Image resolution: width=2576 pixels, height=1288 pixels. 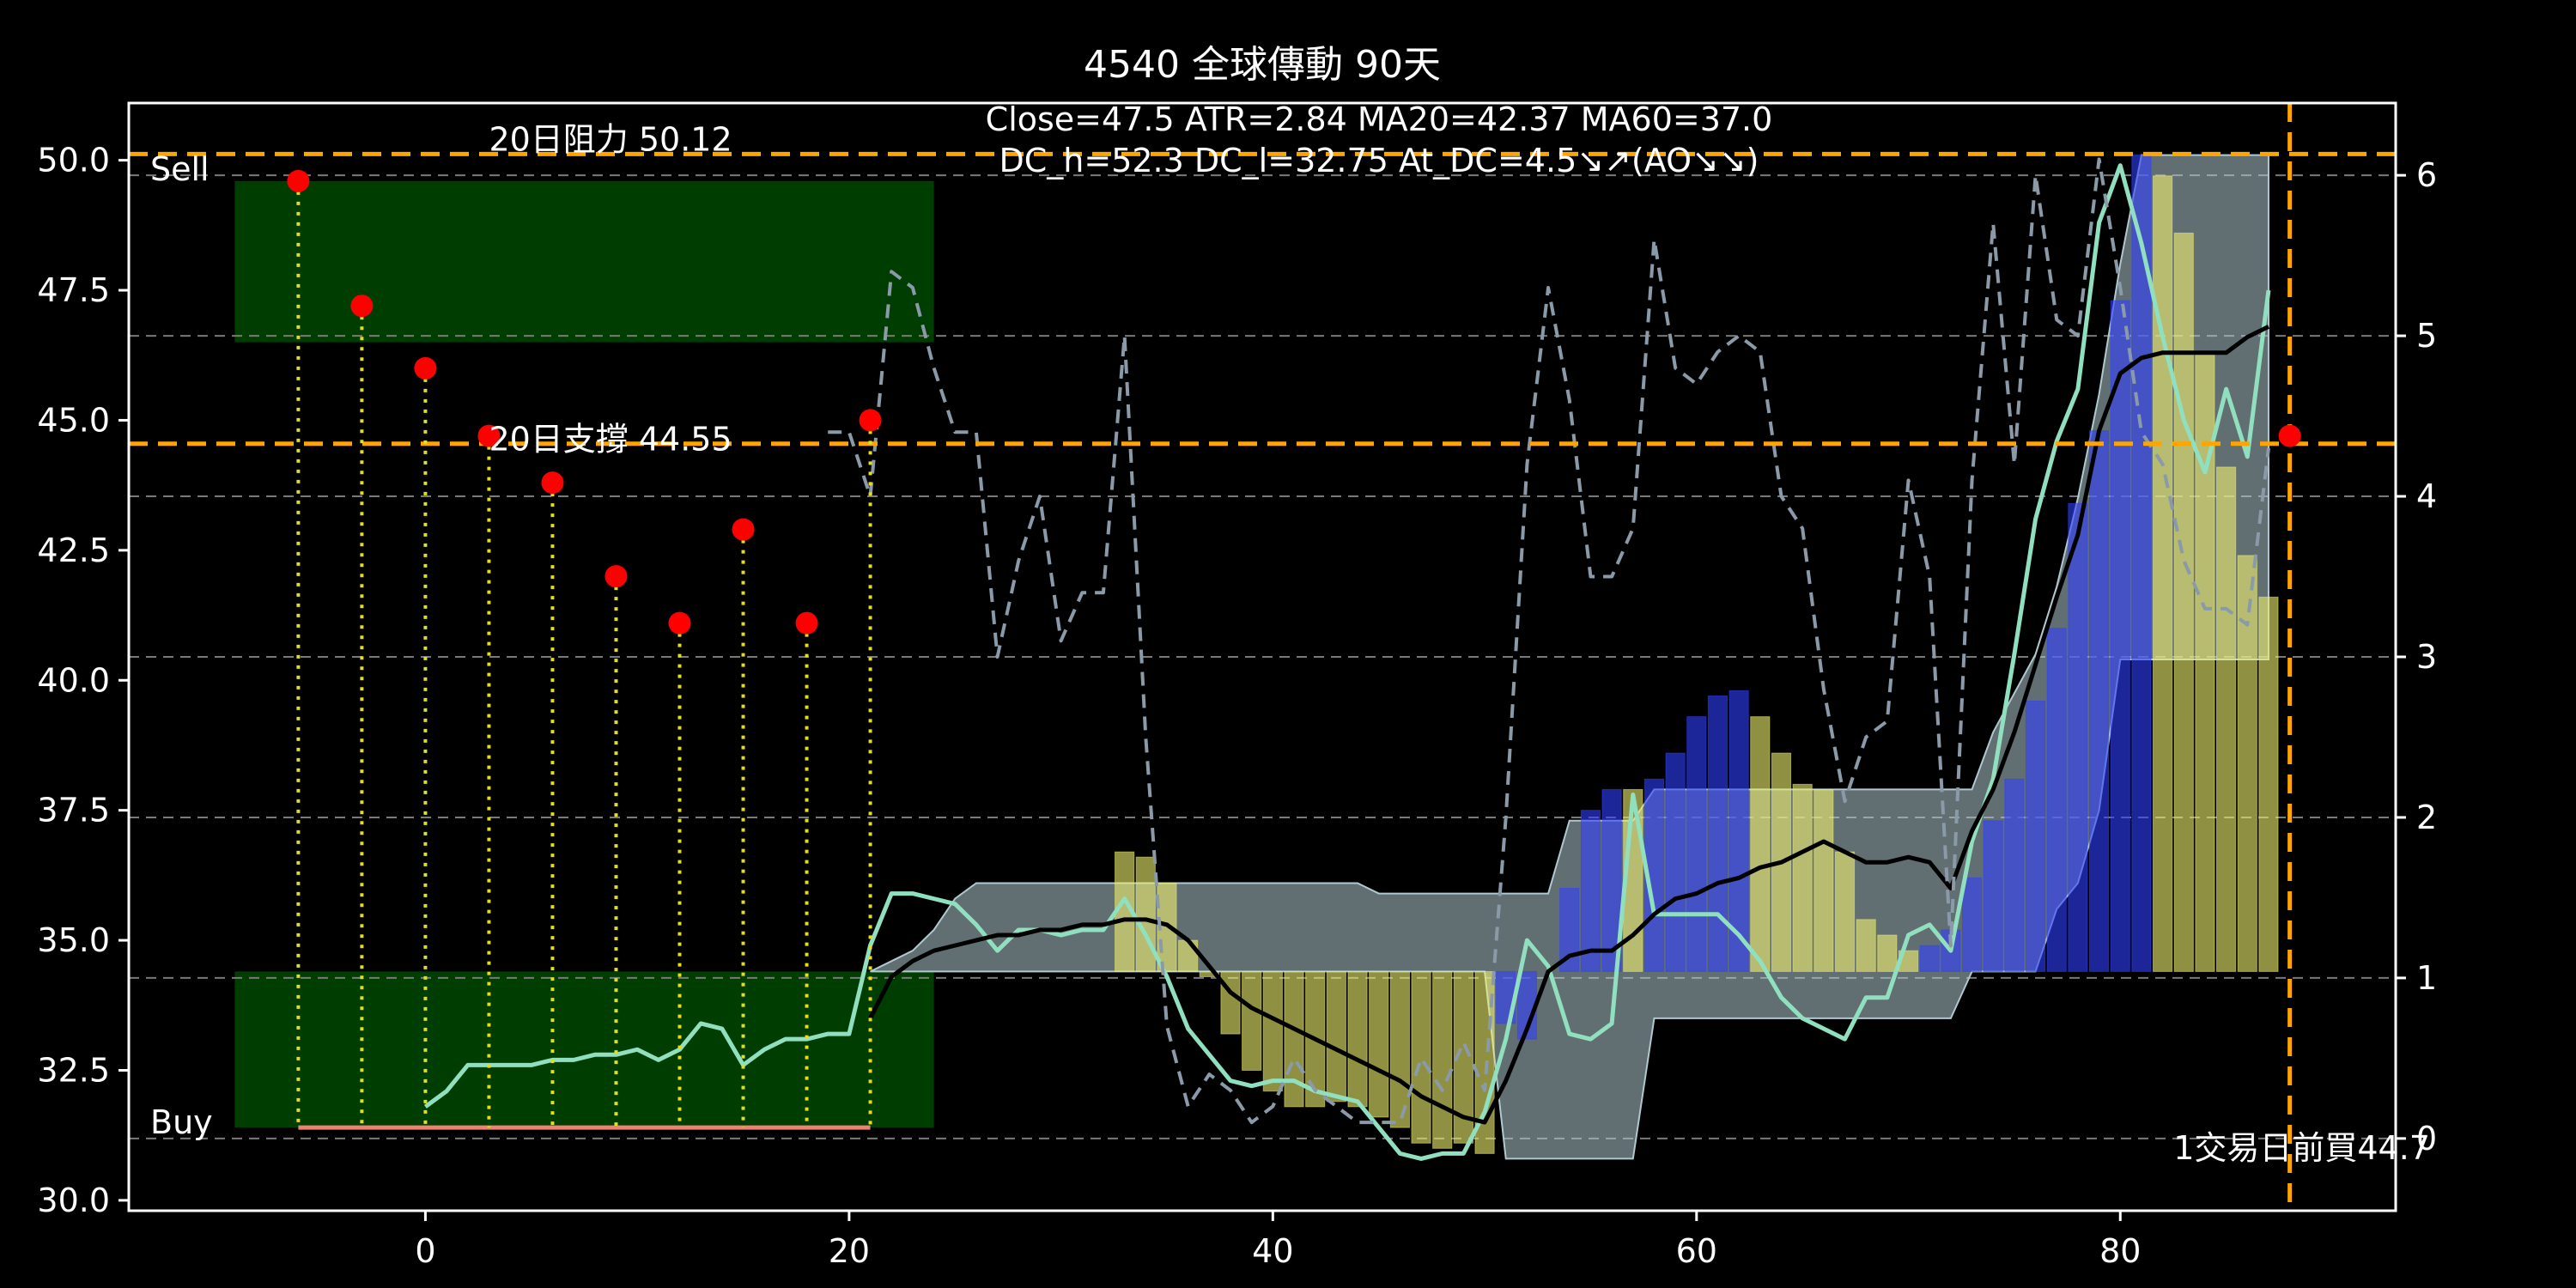 What do you see at coordinates (1272, 1251) in the screenshot?
I see `x-tick-label: 40` at bounding box center [1272, 1251].